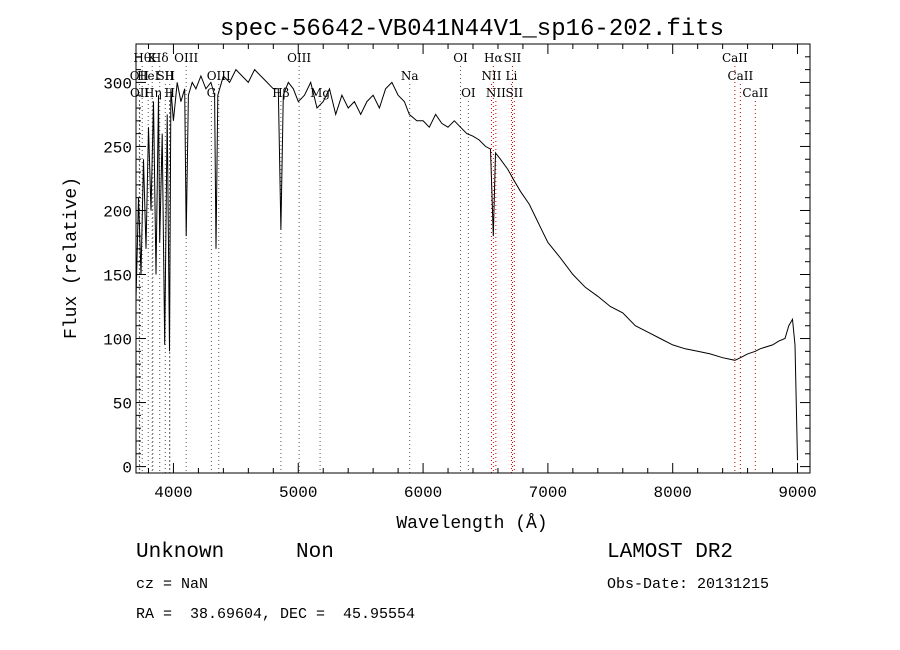  Describe the element at coordinates (673, 493) in the screenshot. I see `x-tick-label: 8000` at that location.